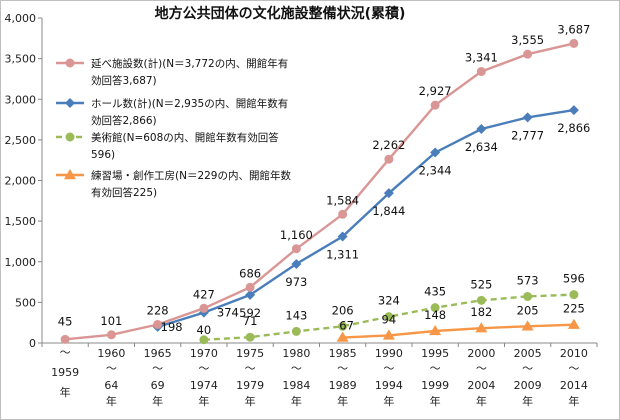  Describe the element at coordinates (435, 377) in the screenshot. I see `x-tick-label: 1995 ～ 1999 年` at that location.